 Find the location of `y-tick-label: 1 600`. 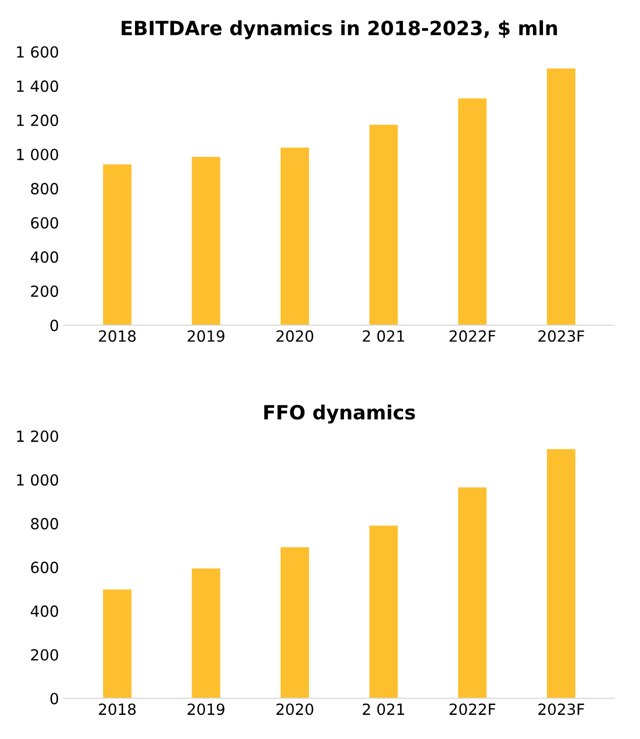

y-tick-label: 1 600 is located at coordinates (37, 52).